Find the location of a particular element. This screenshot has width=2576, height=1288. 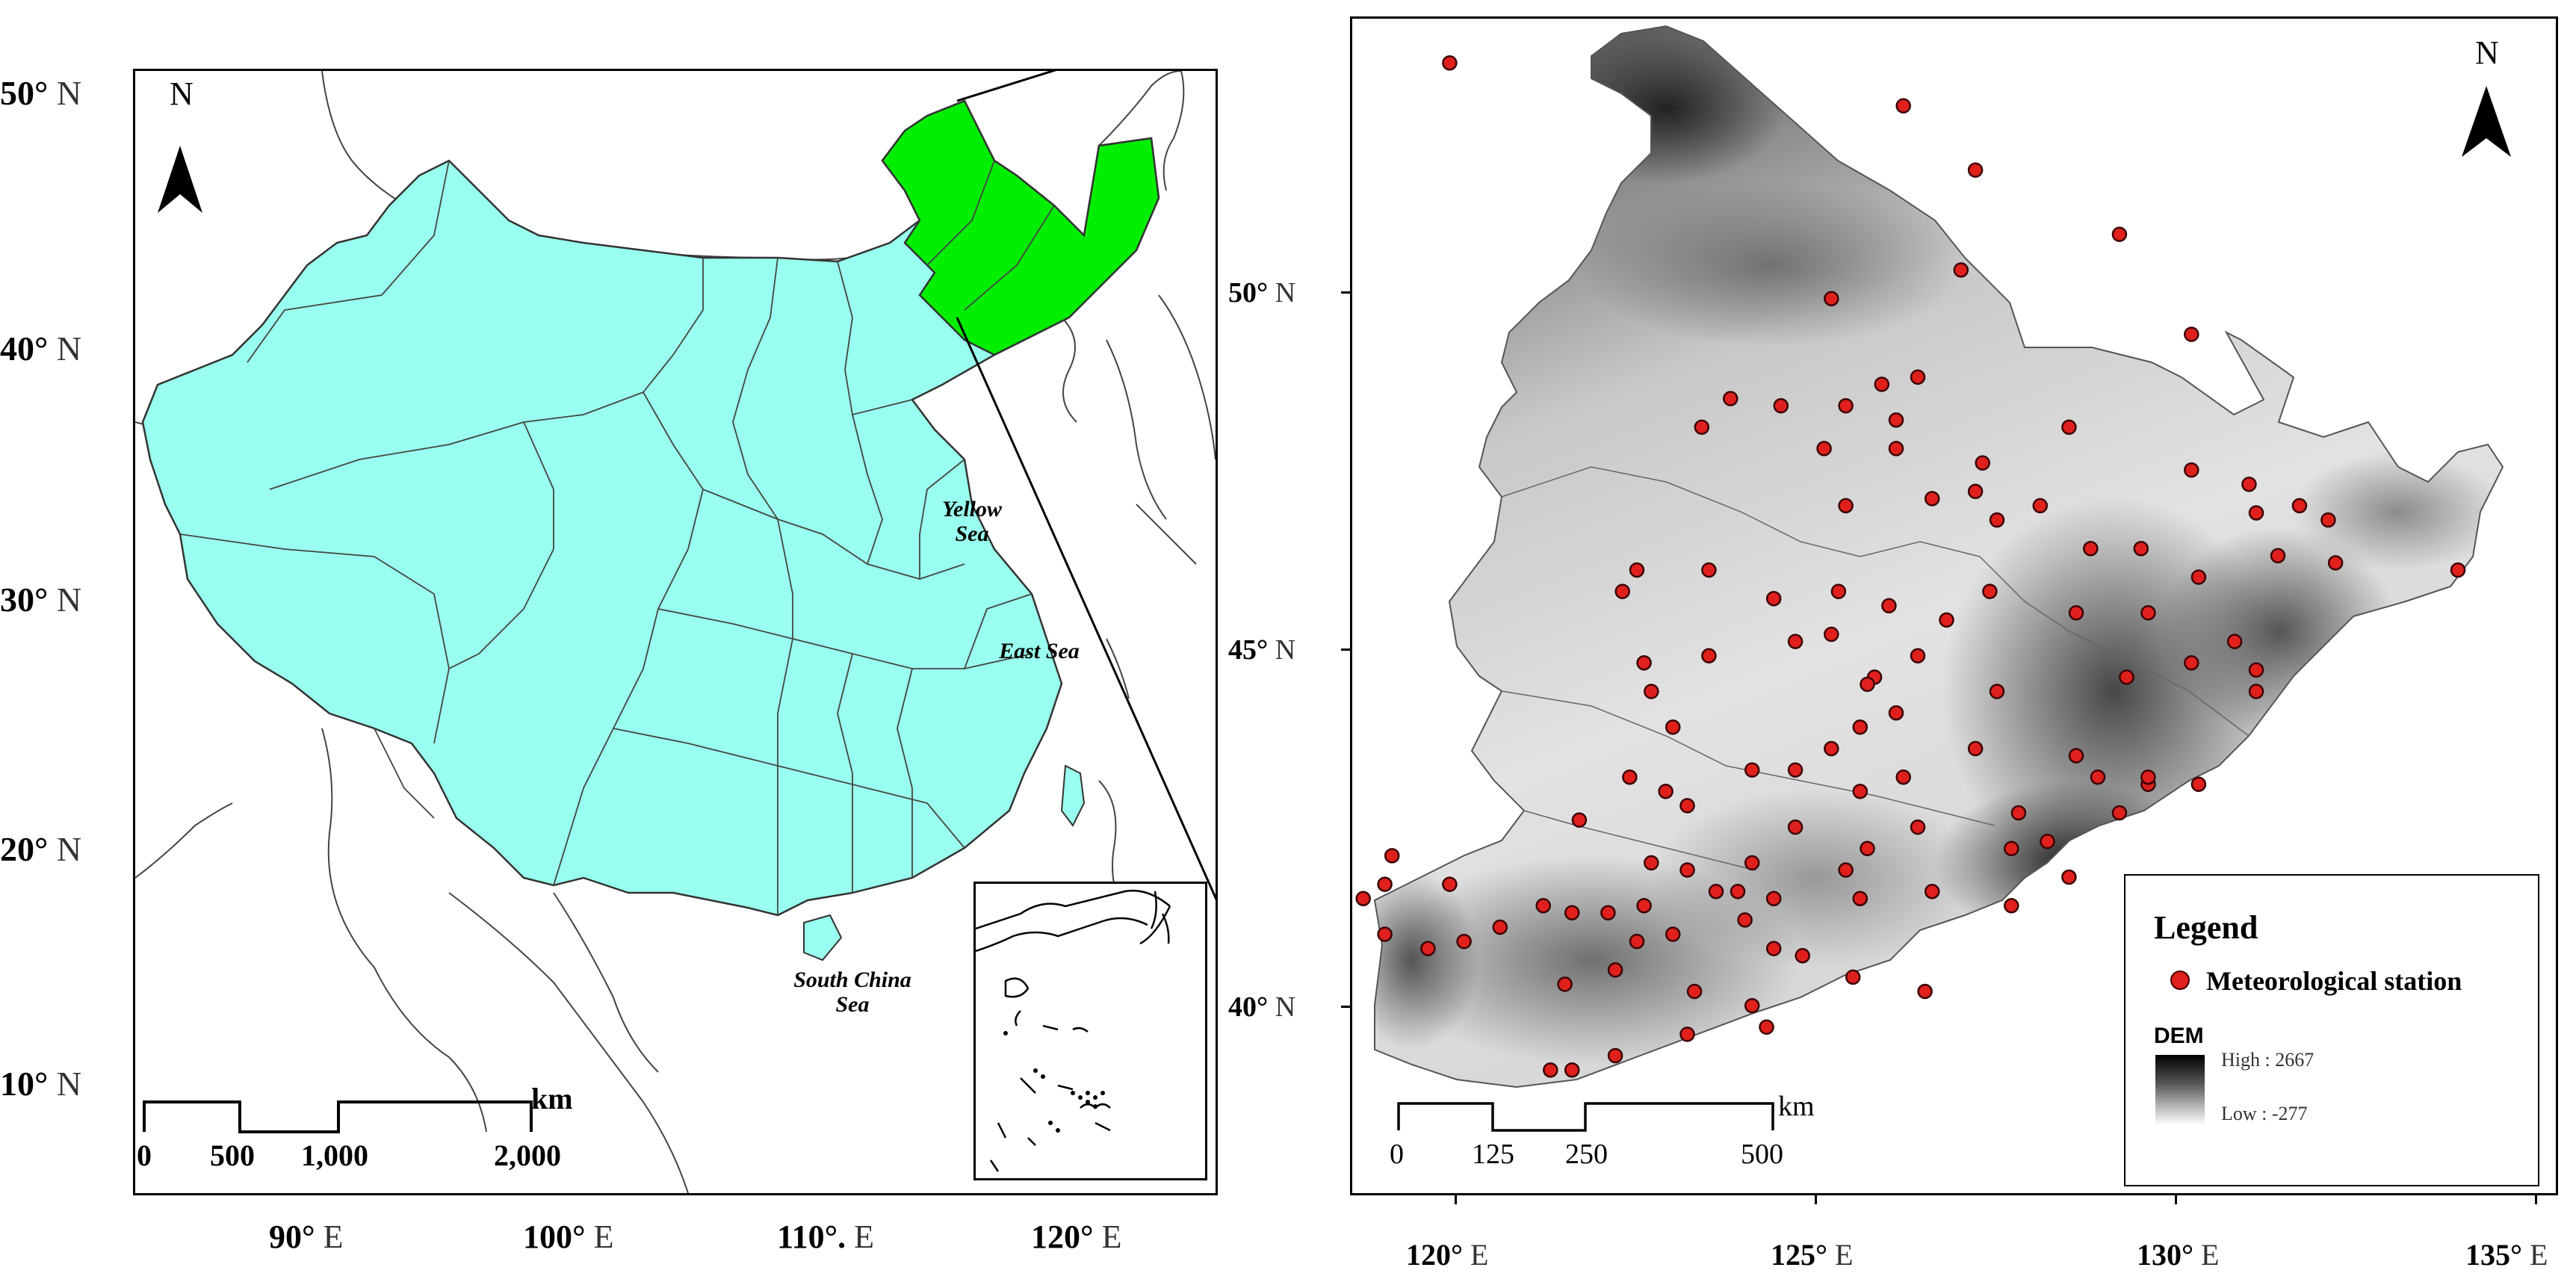

yellow-sea-label: Yellow Sea is located at coordinates (972, 521).